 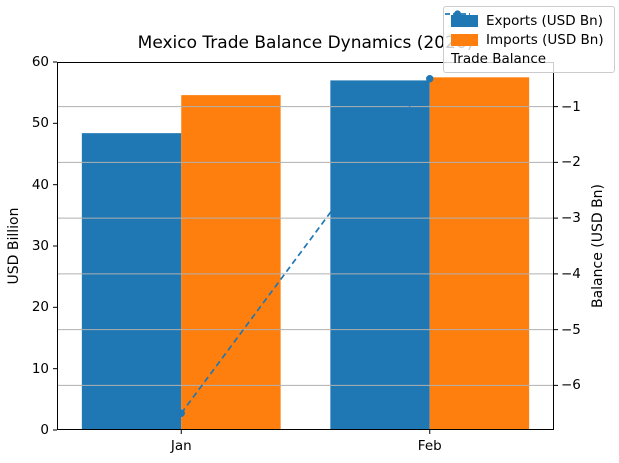 I want to click on right-tick-label--1: −1, so click(x=571, y=106).